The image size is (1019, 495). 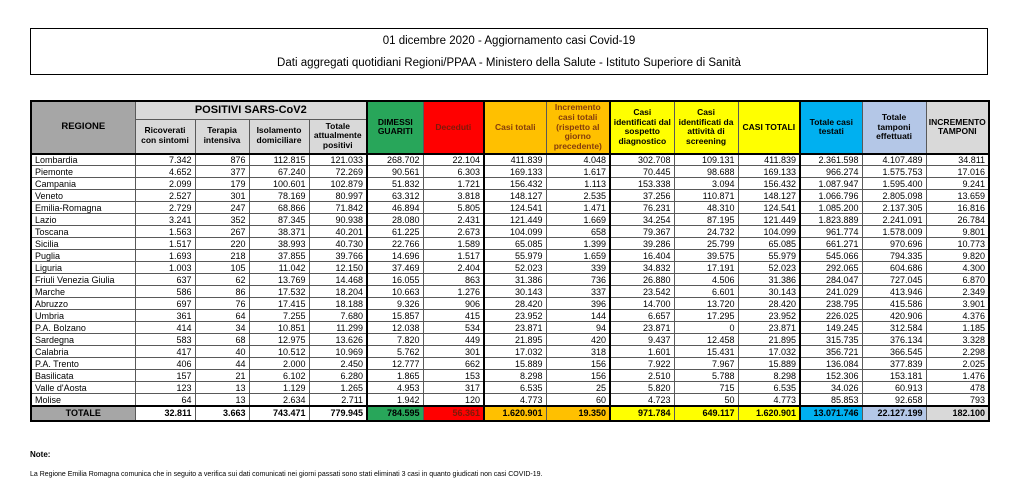 What do you see at coordinates (83, 400) in the screenshot?
I see `region-name: Molise` at bounding box center [83, 400].